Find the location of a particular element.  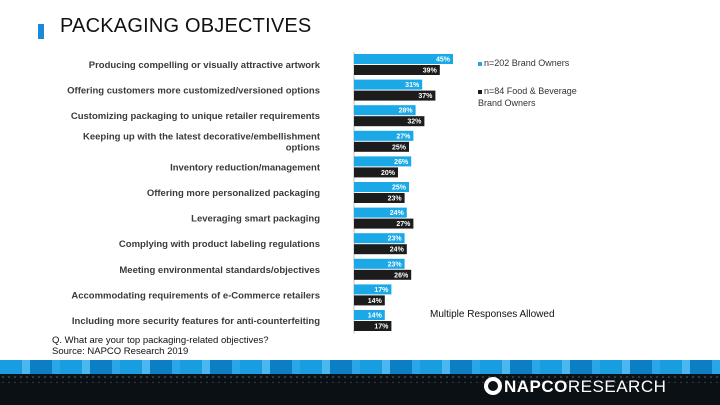

legend-swatch-series2 is located at coordinates (480, 91).